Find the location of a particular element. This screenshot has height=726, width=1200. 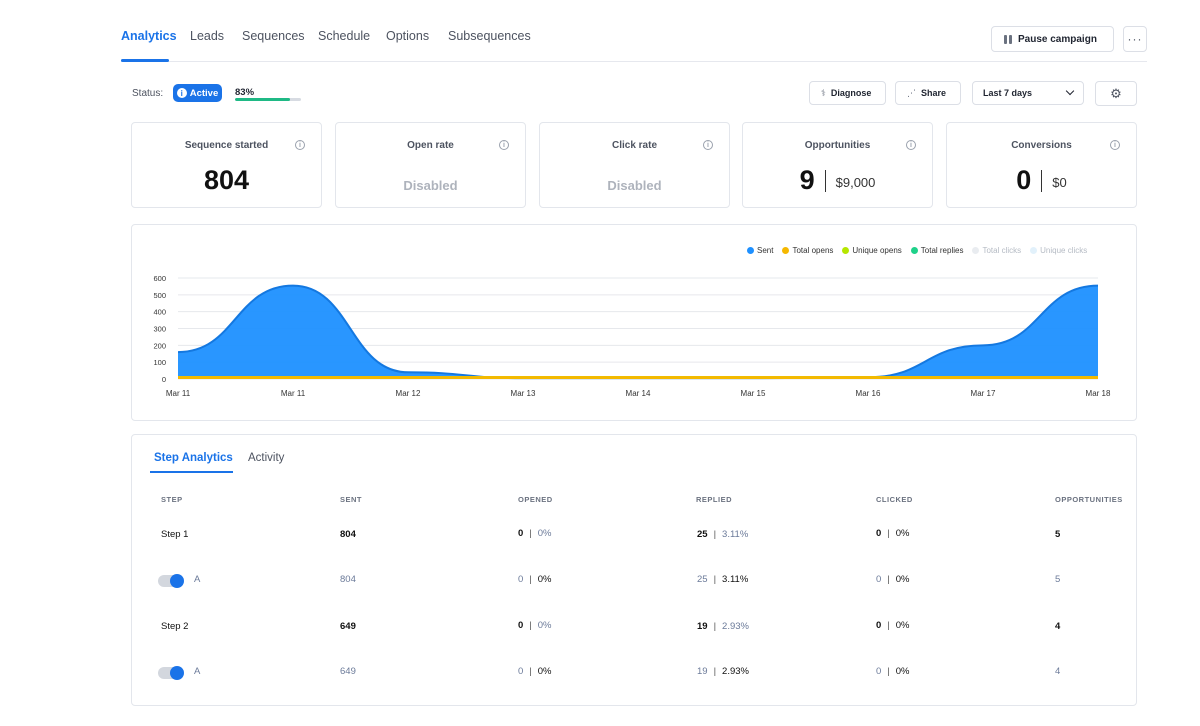

stat-card-click-rate: Click rate i Disabled is located at coordinates (634, 165).